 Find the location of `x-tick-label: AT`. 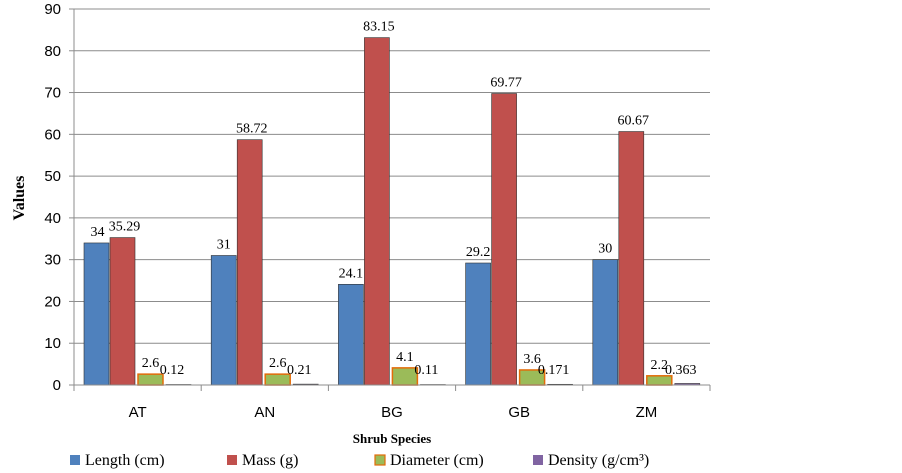

x-tick-label: AT is located at coordinates (138, 412).